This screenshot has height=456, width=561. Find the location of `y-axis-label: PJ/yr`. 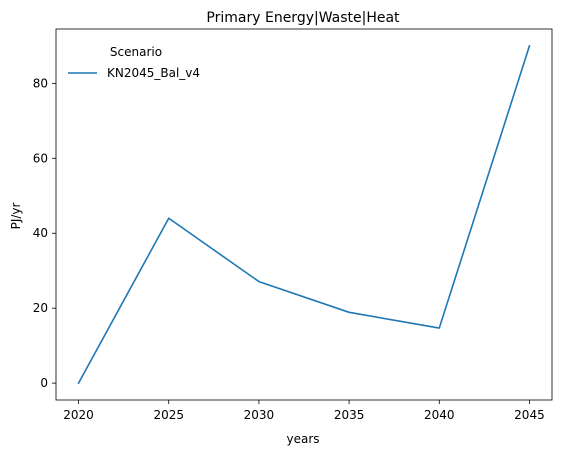

y-axis-label: PJ/yr is located at coordinates (16, 216).